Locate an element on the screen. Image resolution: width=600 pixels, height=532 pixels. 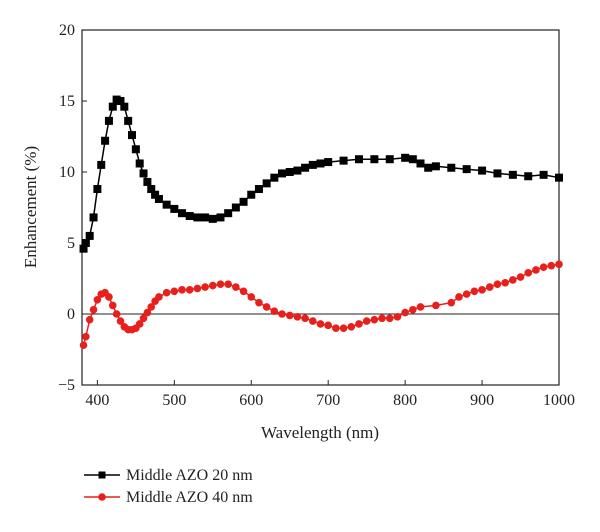
y-tick-label: 15 is located at coordinates (67, 101).